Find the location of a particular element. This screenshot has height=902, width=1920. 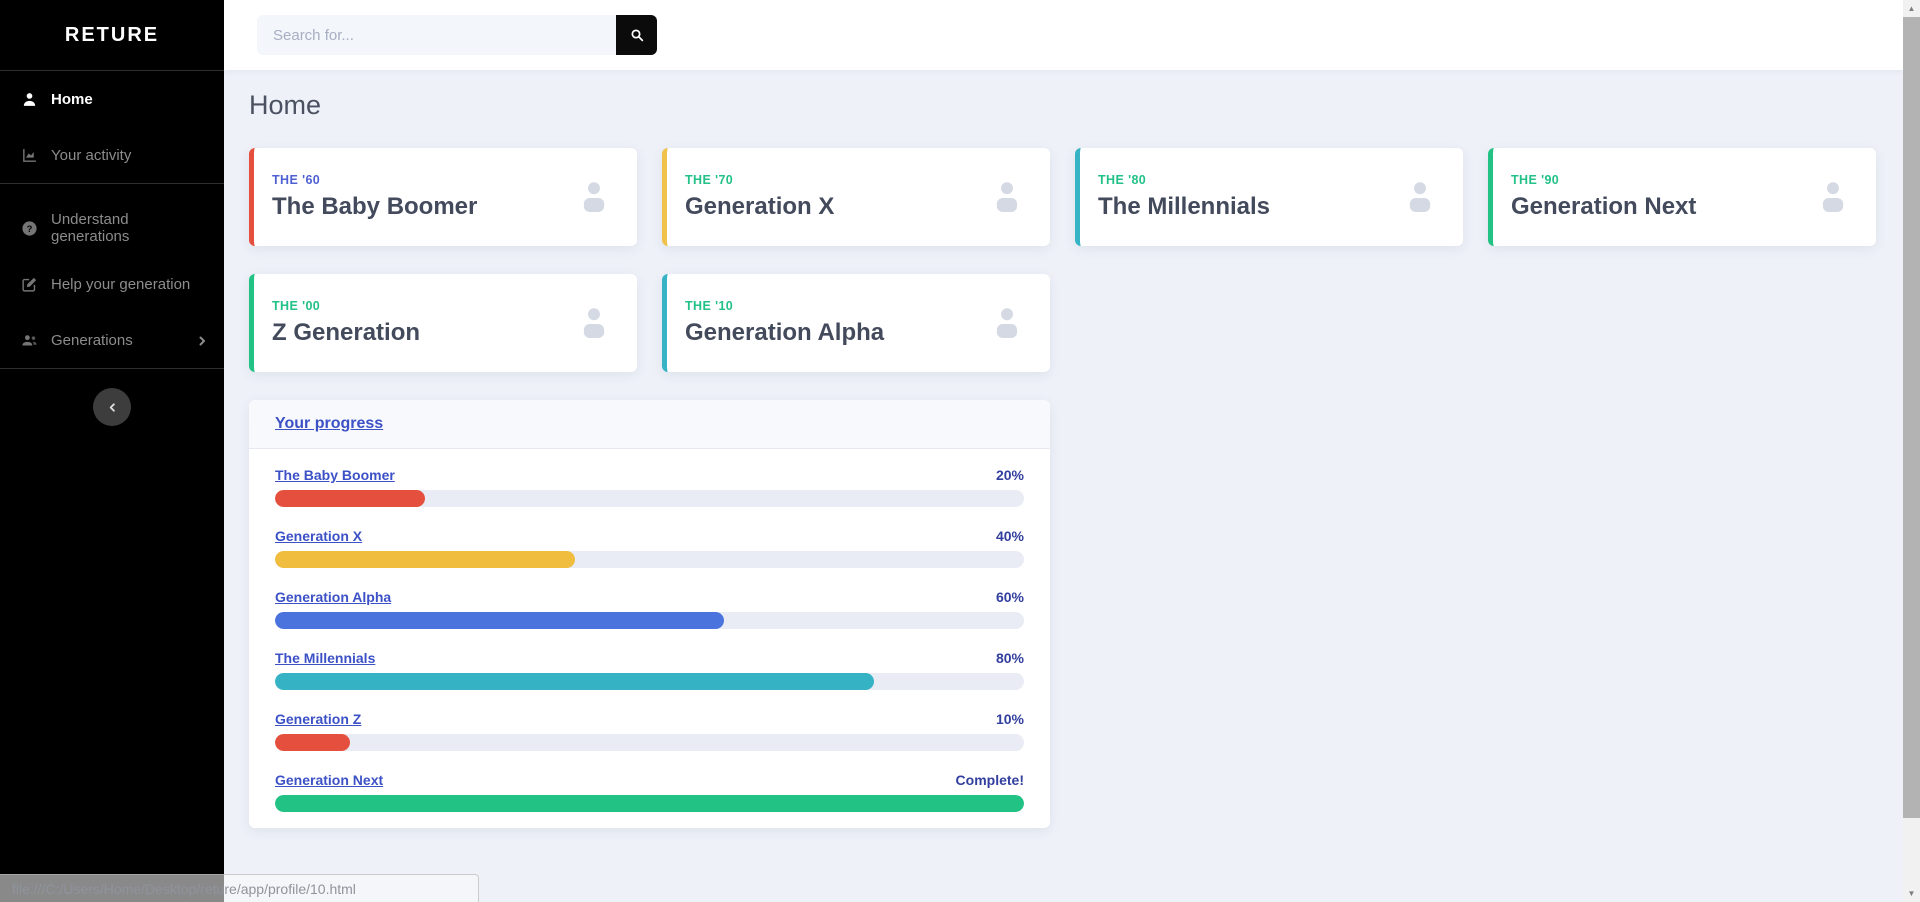

progress-value: 20% is located at coordinates (1009, 475).